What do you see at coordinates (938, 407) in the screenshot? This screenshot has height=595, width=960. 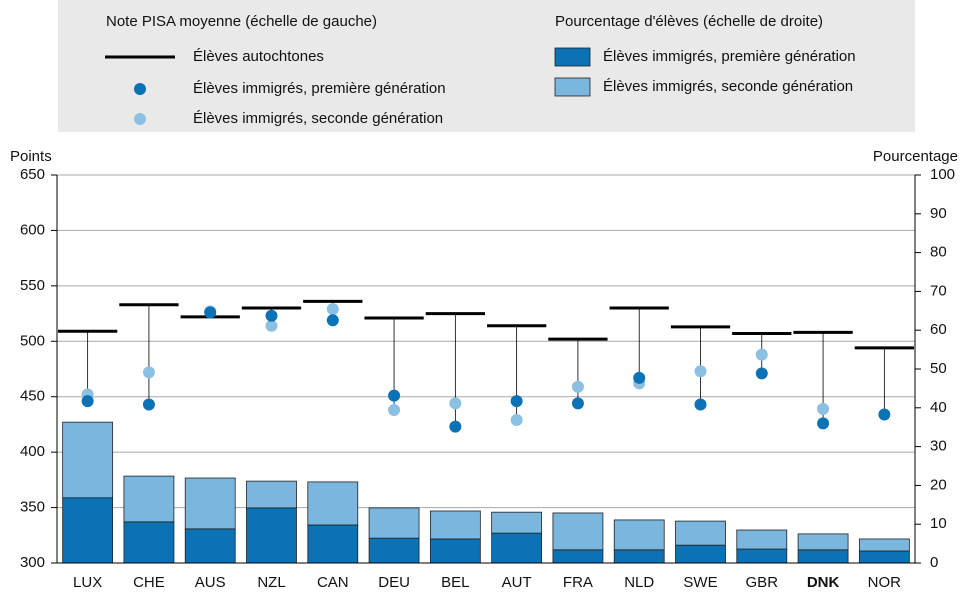 I see `y2-tick-label: 40` at bounding box center [938, 407].